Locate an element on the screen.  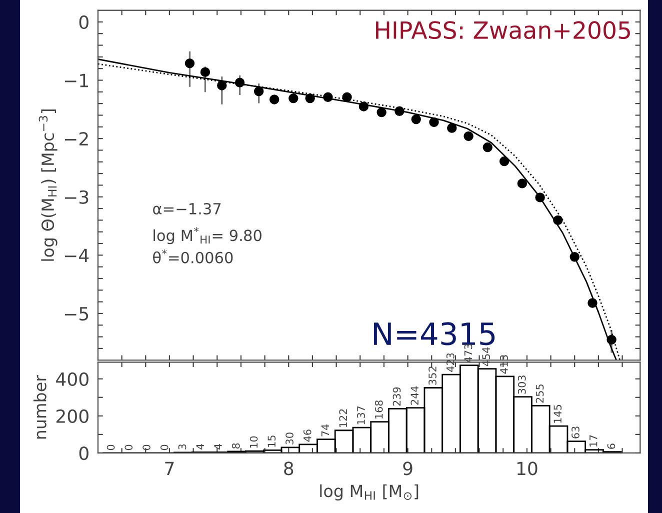
data-label: 10 is located at coordinates (254, 442).